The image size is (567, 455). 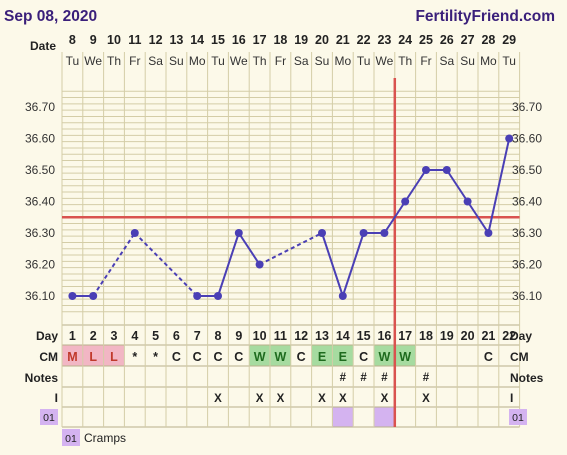 I want to click on cycle-day: 9, so click(x=238, y=336).